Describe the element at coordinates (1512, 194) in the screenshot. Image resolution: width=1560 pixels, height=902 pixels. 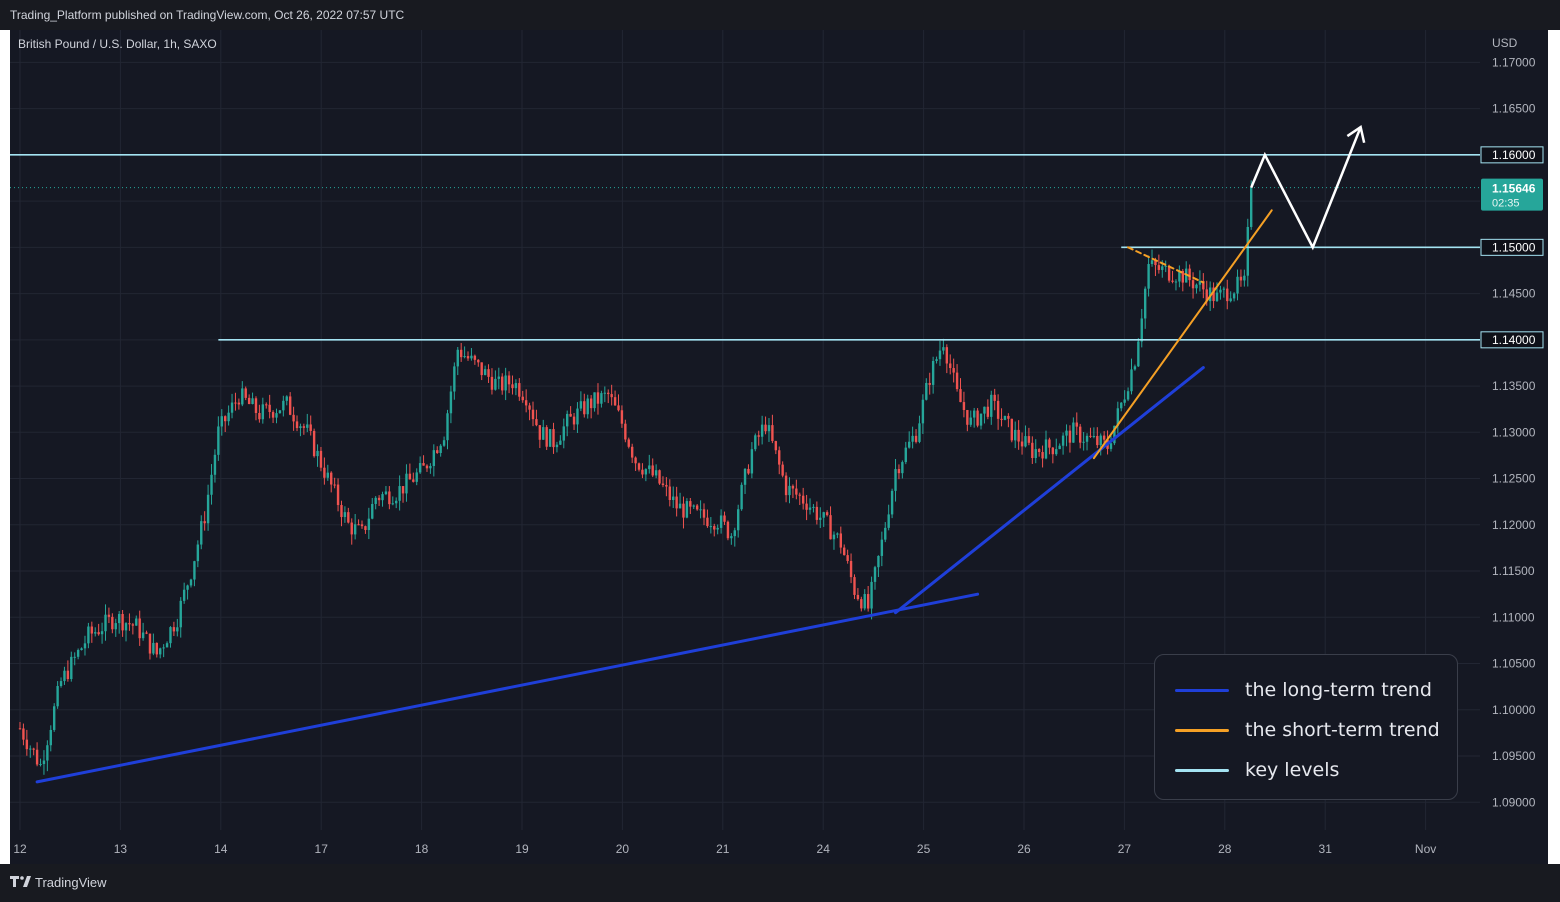
I see `current-price-tag` at that location.